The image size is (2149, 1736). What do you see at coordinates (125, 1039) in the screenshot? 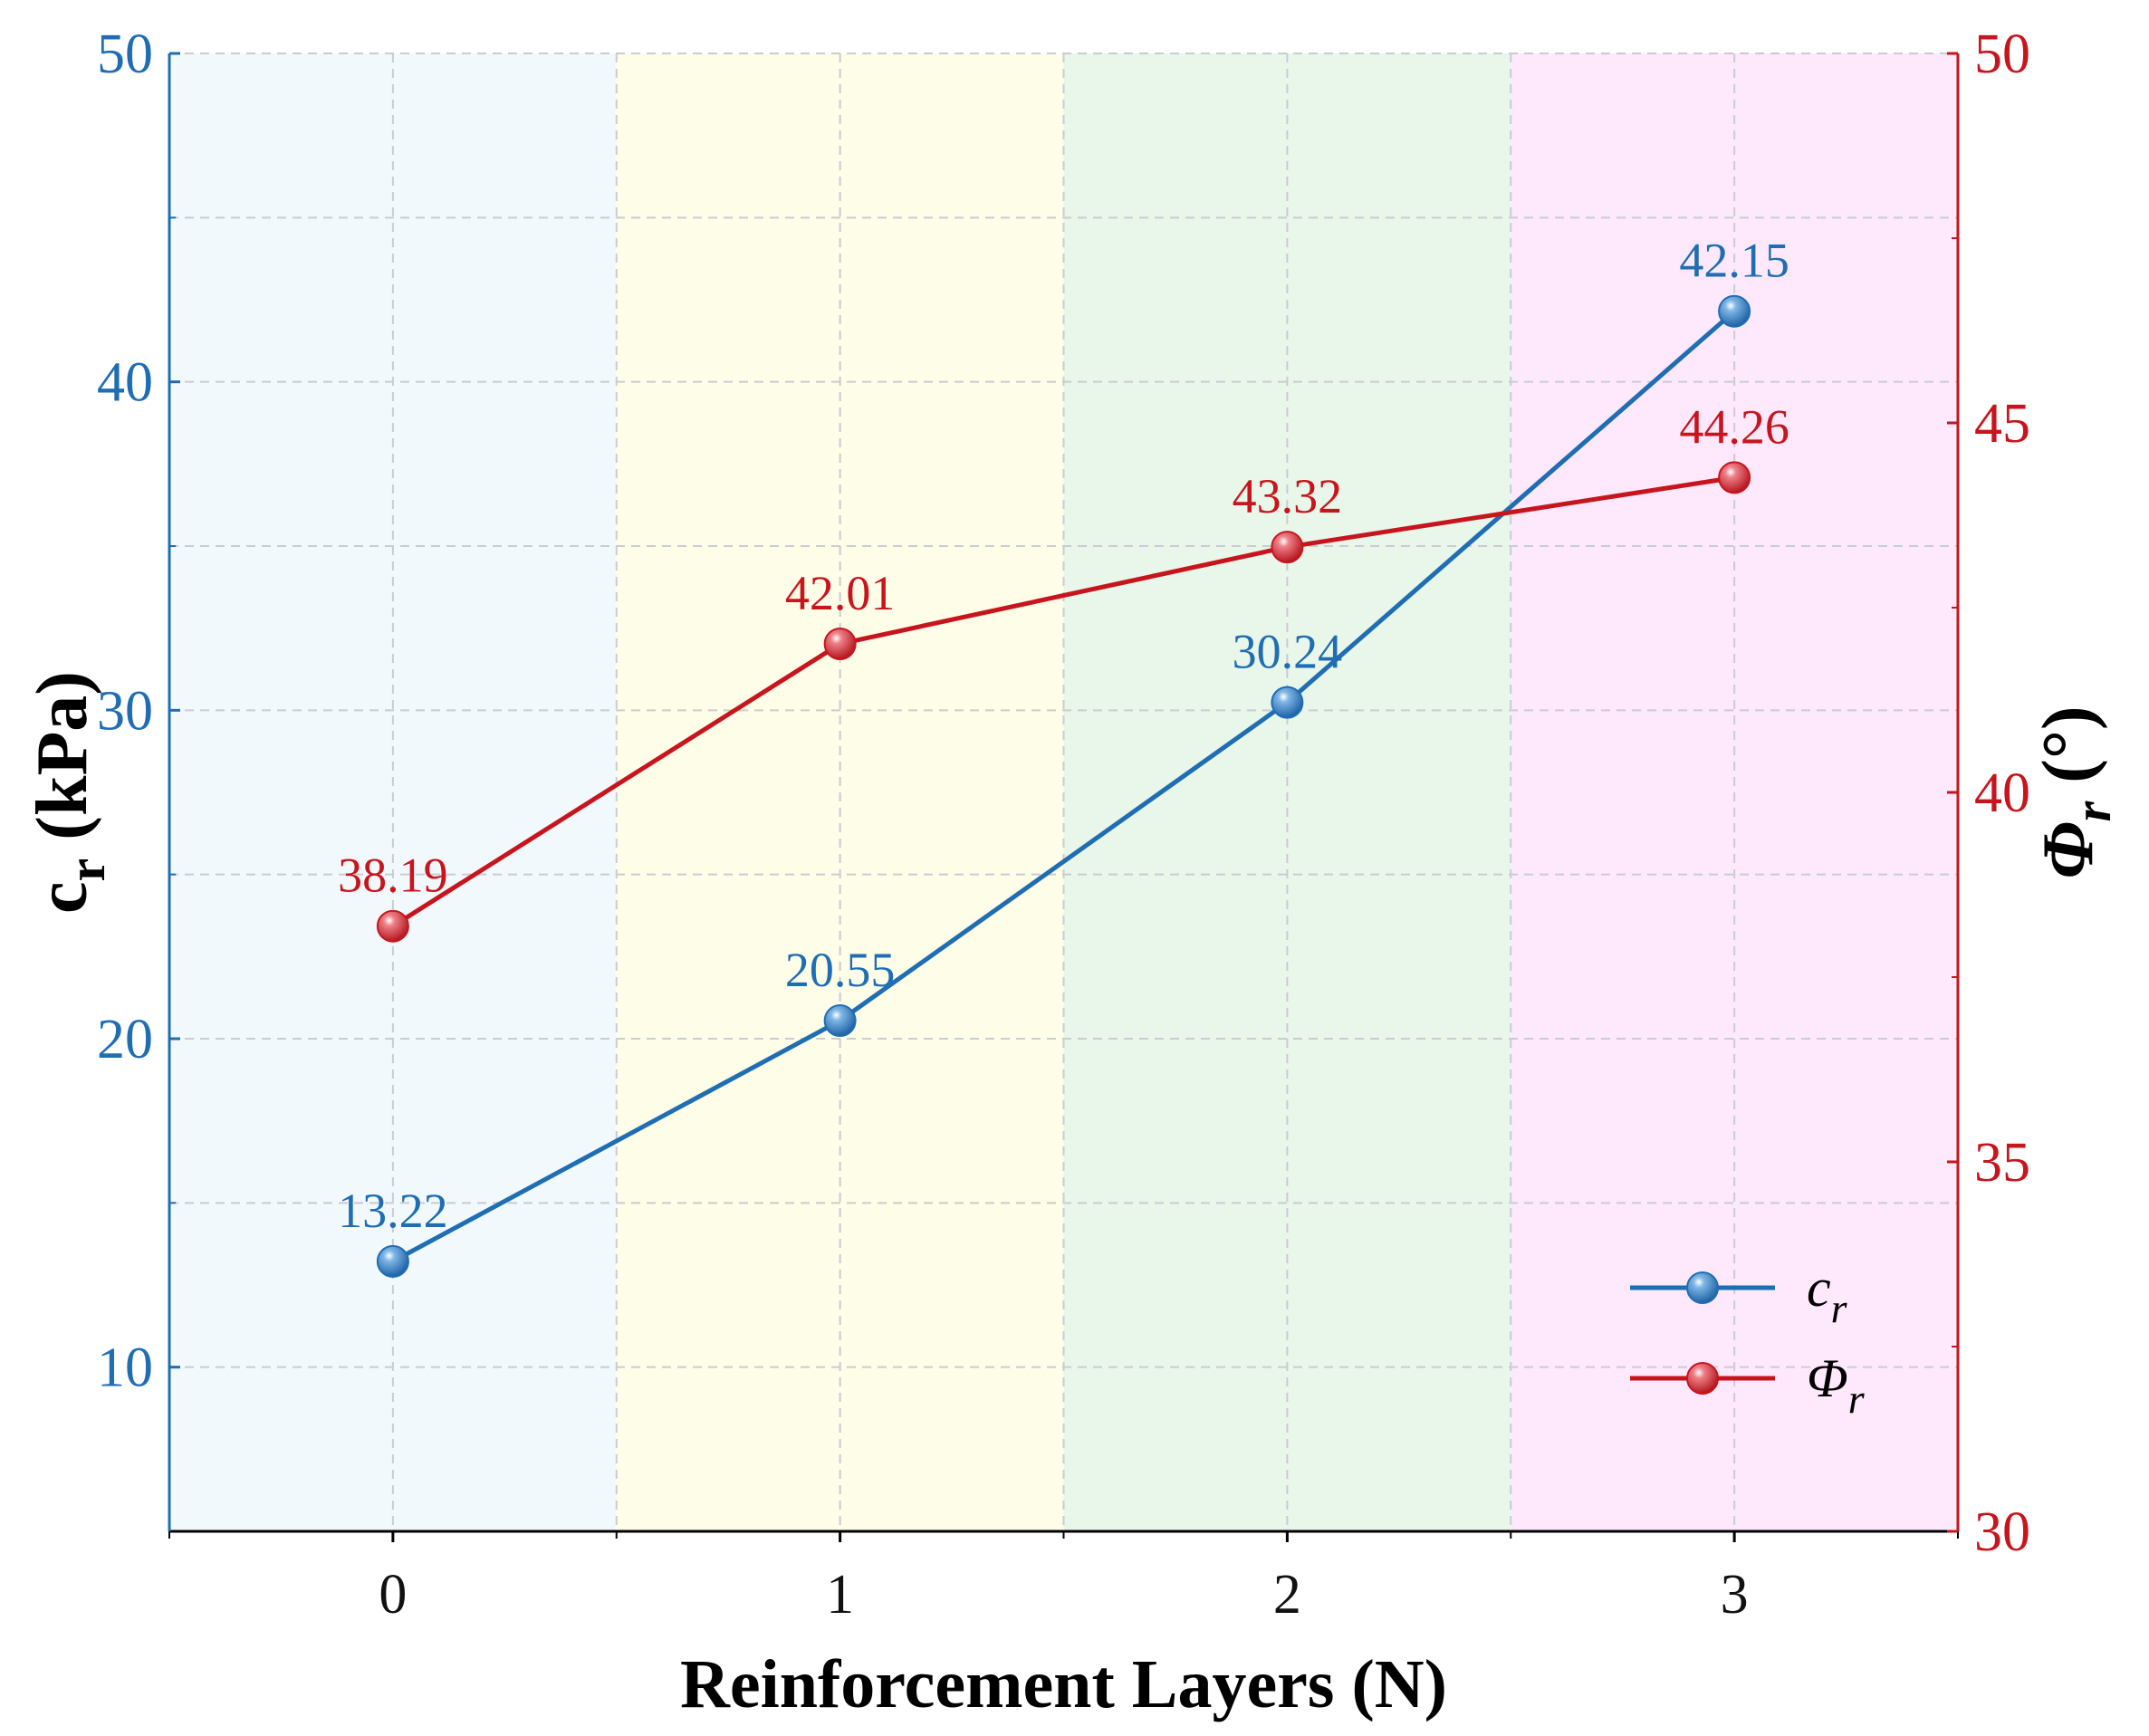
I see `left-tick-label: 20` at bounding box center [125, 1039].